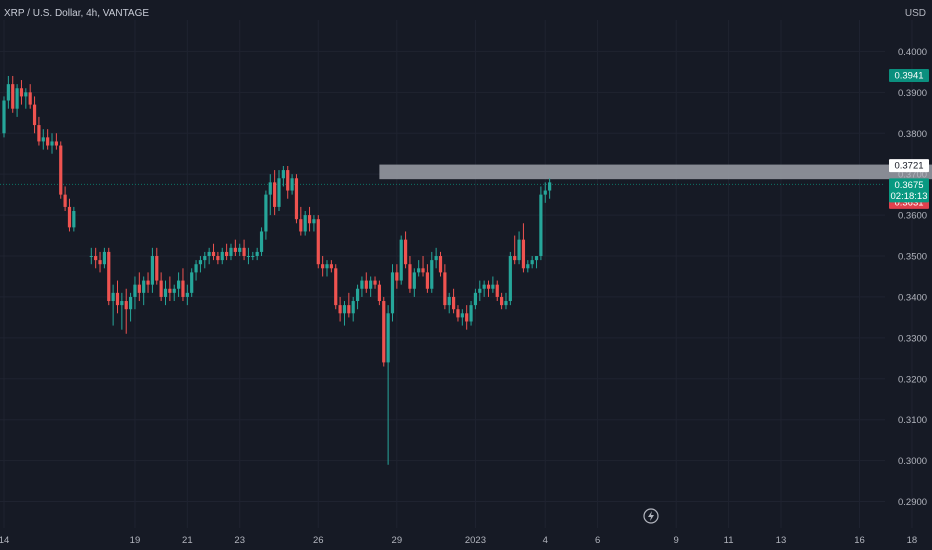 The height and width of the screenshot is (550, 932). I want to click on stop-price-tag: 0.3631, so click(908, 202).